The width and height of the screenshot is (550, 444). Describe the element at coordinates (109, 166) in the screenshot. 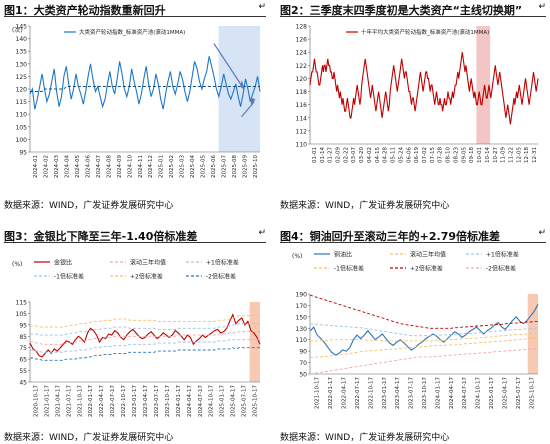

I see `x-tick-label: 2024-08` at that location.